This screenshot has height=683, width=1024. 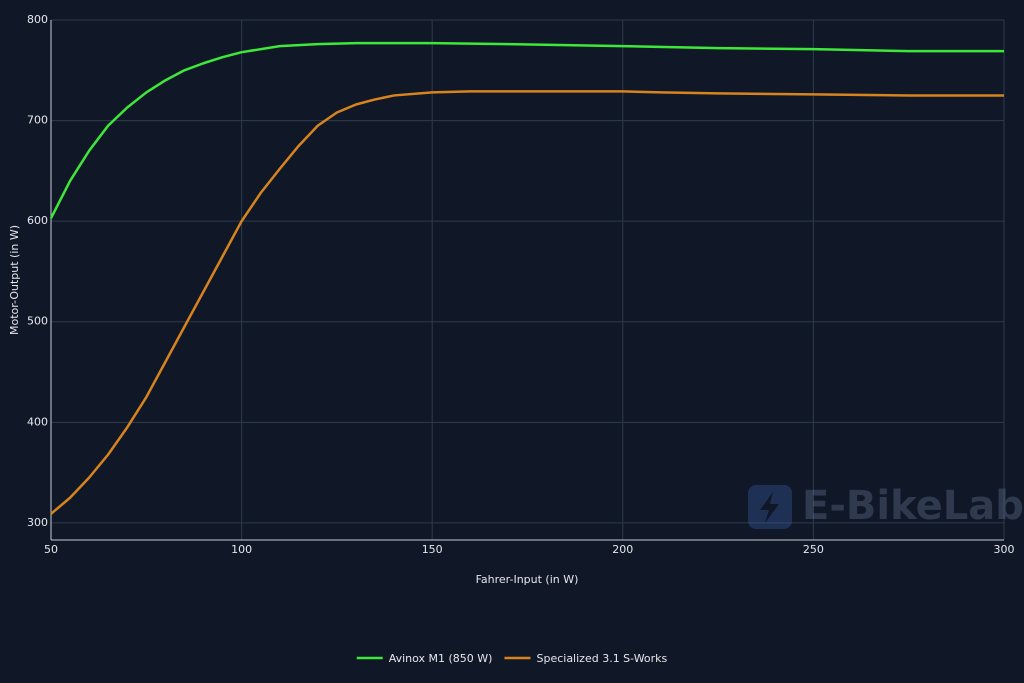 I want to click on y-tick-label: 800, so click(x=37, y=19).